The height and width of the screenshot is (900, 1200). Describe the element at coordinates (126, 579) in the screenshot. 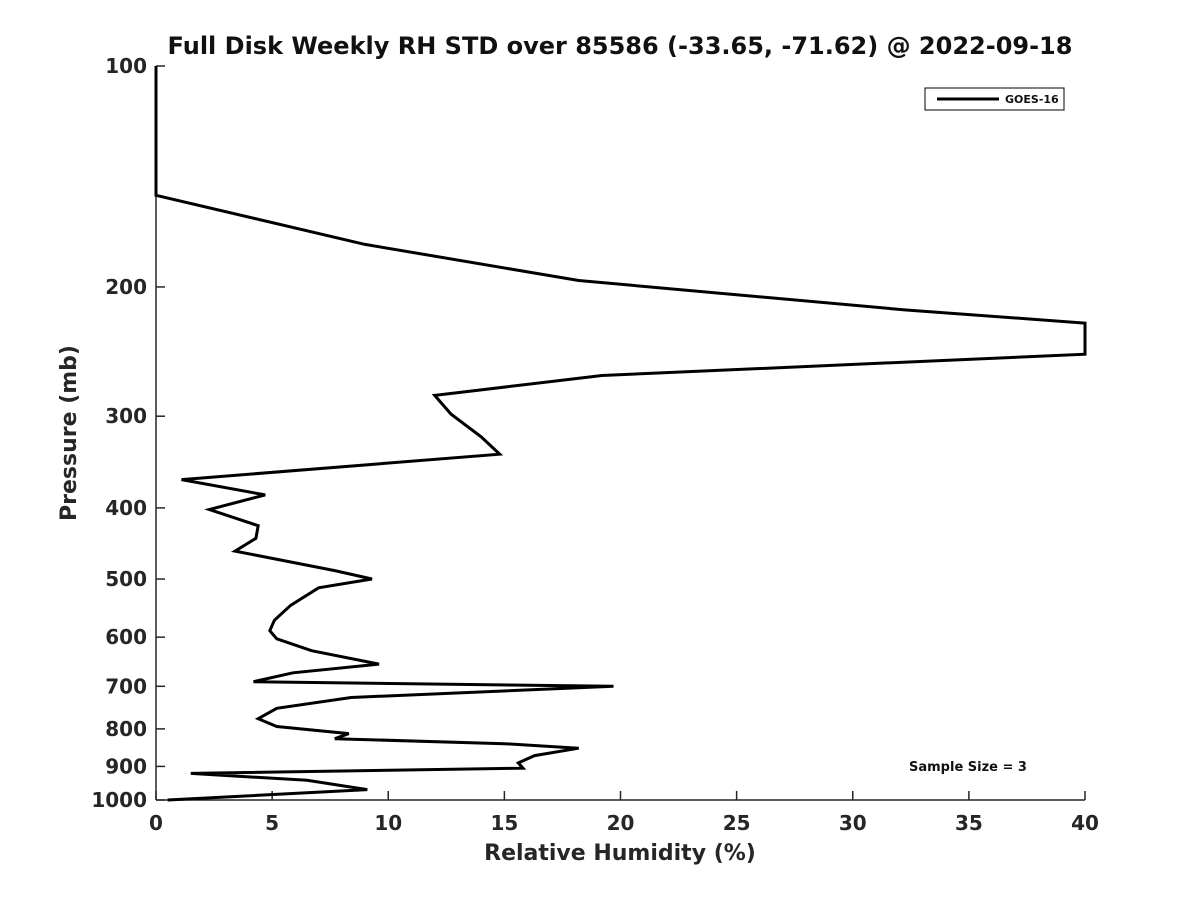

I see `y-tick-label: 500` at that location.